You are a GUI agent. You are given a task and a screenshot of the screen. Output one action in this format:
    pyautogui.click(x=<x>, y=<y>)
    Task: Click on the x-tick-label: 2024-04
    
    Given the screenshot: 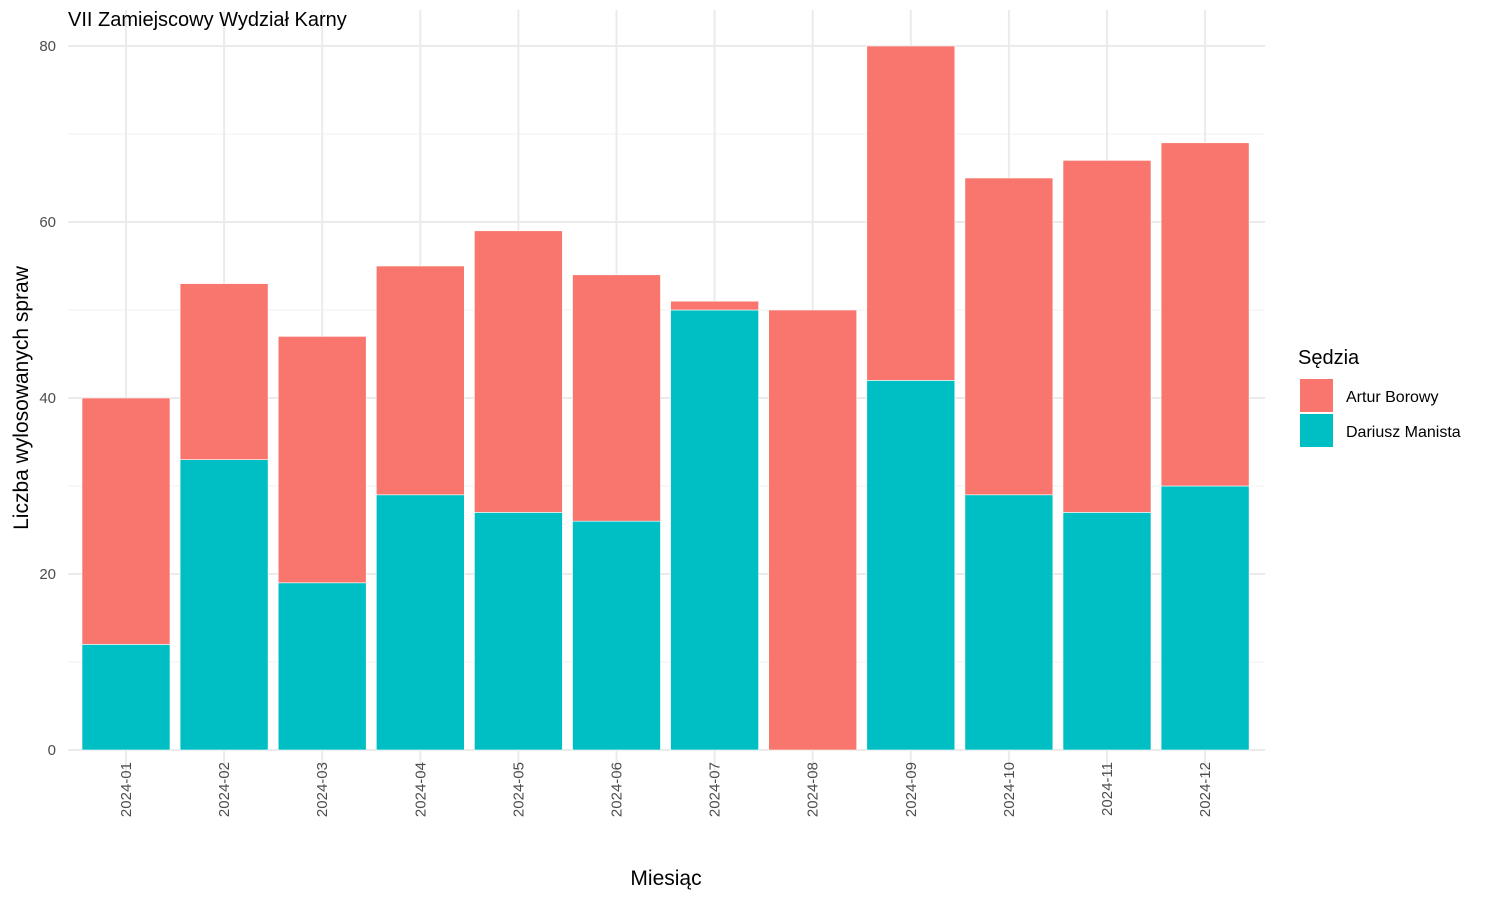 What is the action you would take?
    pyautogui.click(x=420, y=789)
    